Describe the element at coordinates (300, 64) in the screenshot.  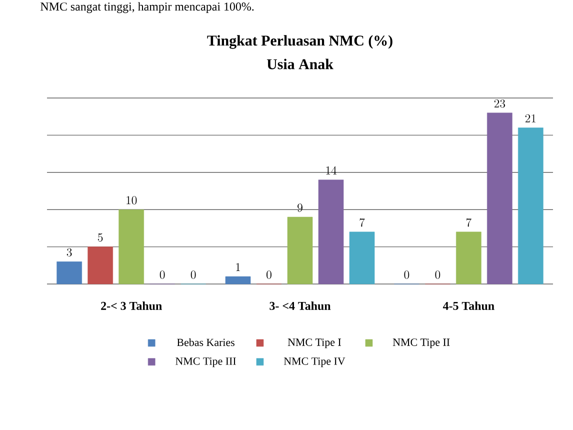
I see `chart-subtitle: Usia Anak` at that location.